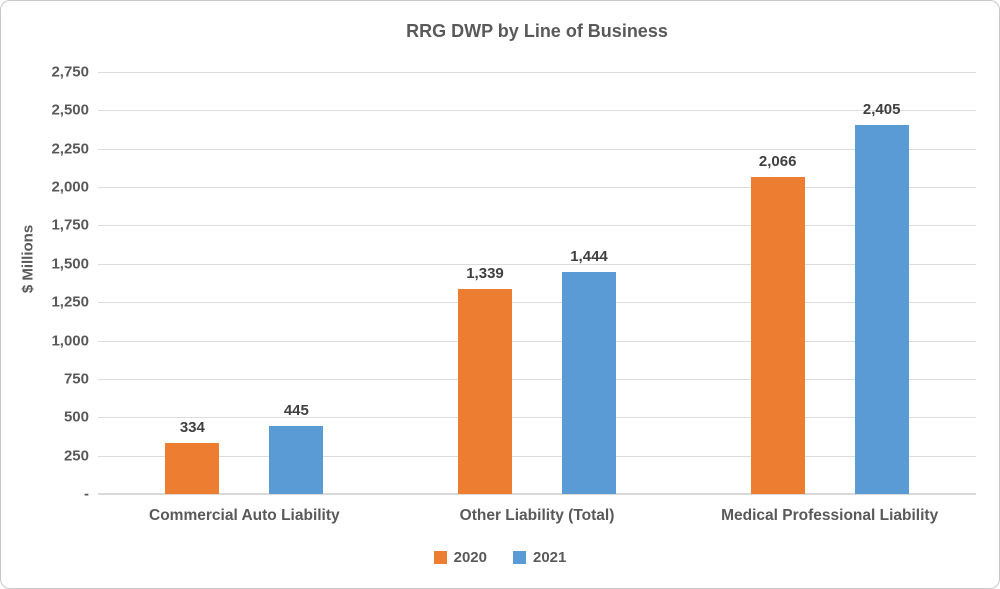 The image size is (1000, 589). Describe the element at coordinates (881, 309) in the screenshot. I see `bar-2021-medical-professional-liability` at that location.